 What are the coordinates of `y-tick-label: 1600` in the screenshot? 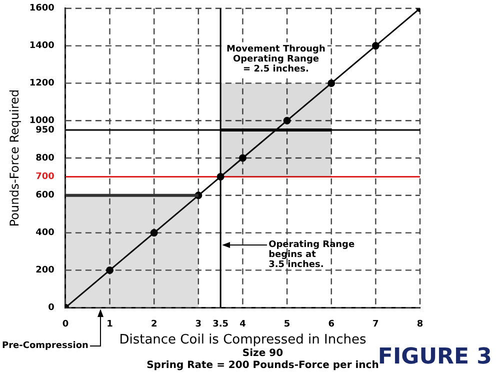 It's located at (41, 9).